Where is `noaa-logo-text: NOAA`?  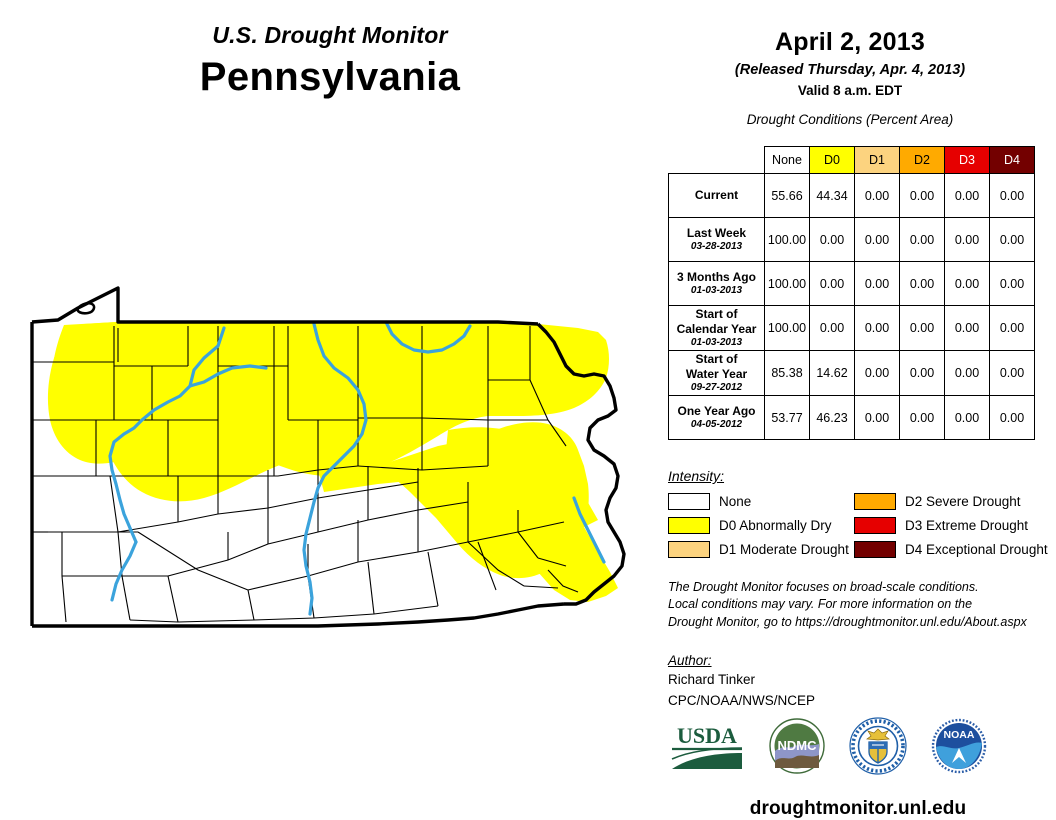
noaa-logo-text: NOAA is located at coordinates (959, 735).